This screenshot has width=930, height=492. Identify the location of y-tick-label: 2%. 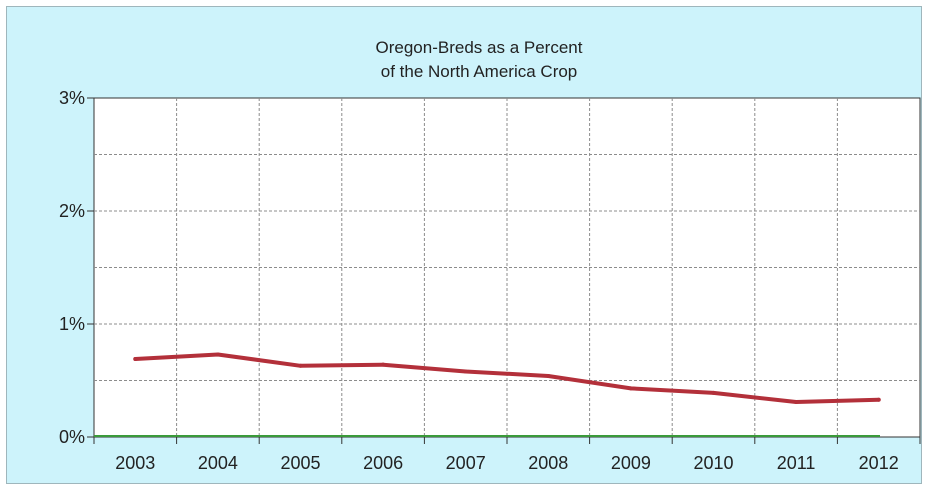
(72, 211).